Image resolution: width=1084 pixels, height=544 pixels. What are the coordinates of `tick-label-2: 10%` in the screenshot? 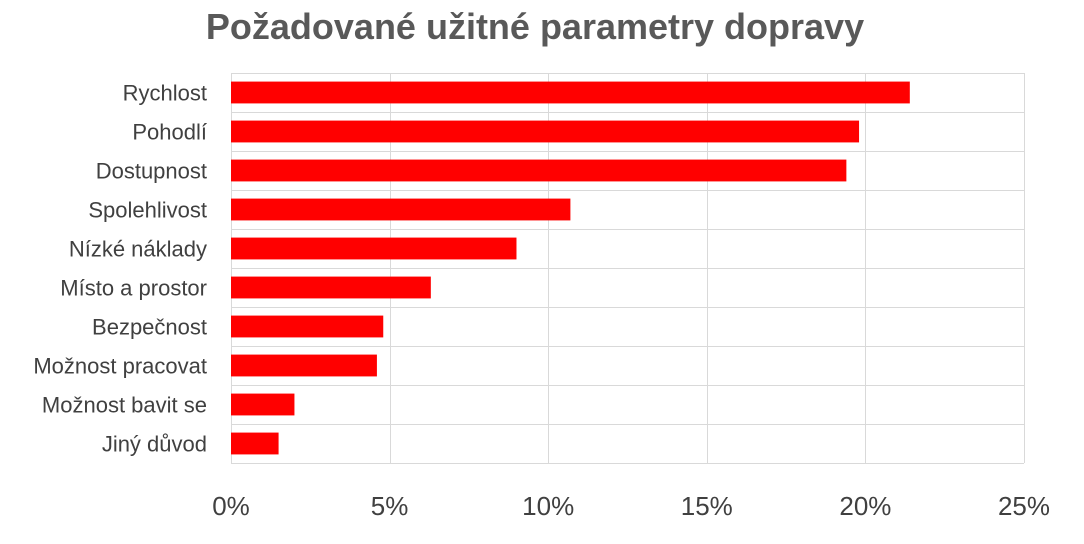 It's located at (548, 506).